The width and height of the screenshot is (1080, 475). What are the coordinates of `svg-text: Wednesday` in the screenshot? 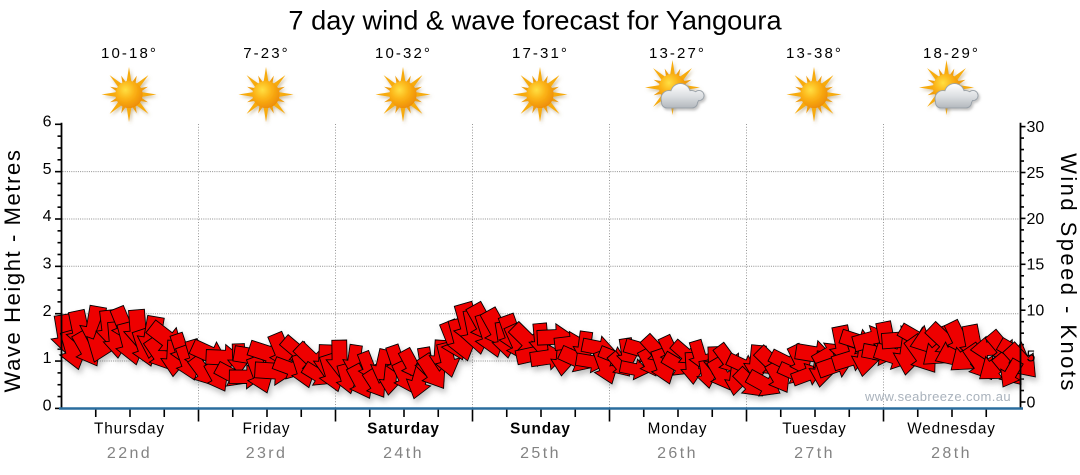 It's located at (951, 429).